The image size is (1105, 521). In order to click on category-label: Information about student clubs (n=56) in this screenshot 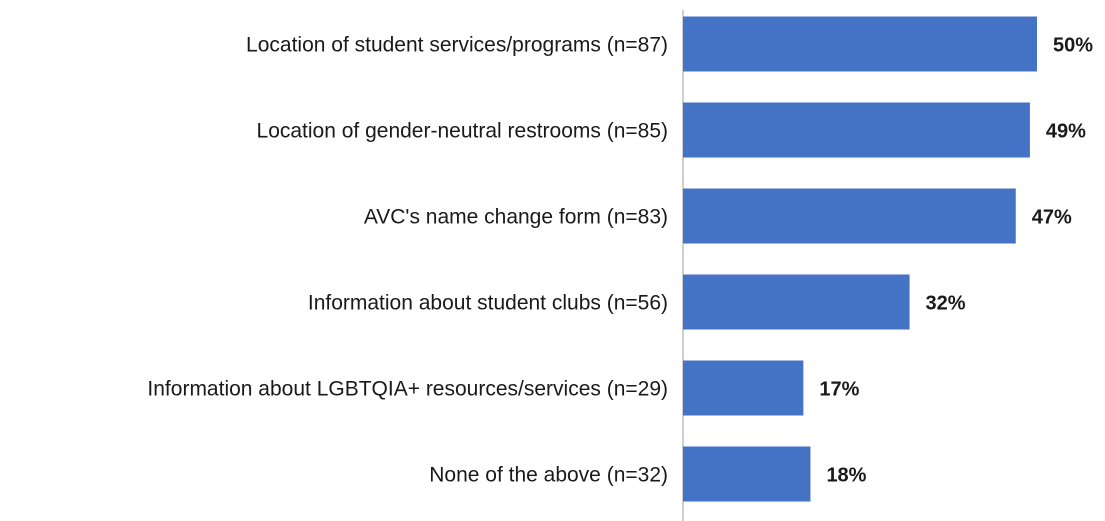, I will do `click(488, 303)`.